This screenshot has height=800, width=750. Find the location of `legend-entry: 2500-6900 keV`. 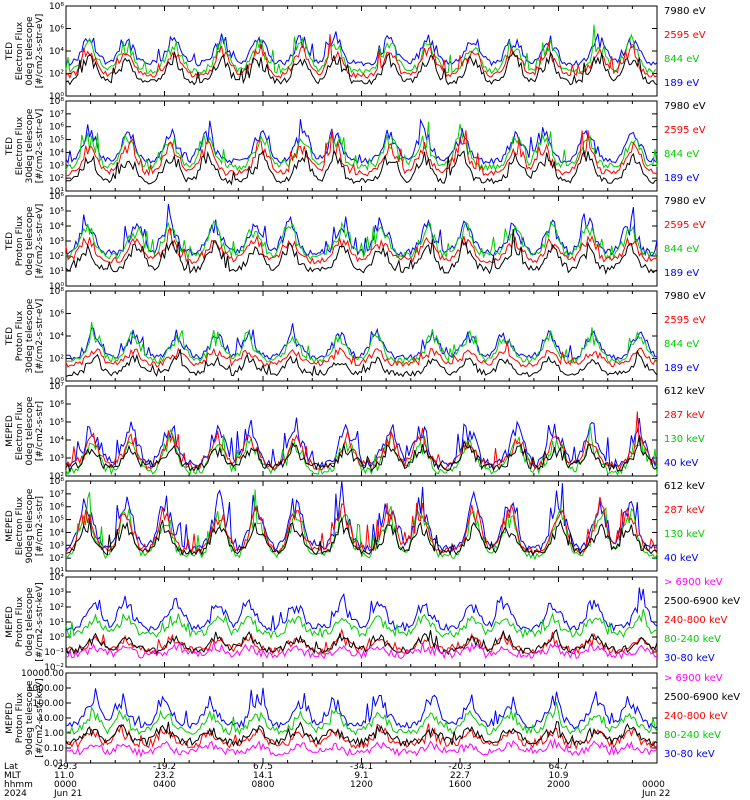

legend-entry: 2500-6900 keV is located at coordinates (702, 601).